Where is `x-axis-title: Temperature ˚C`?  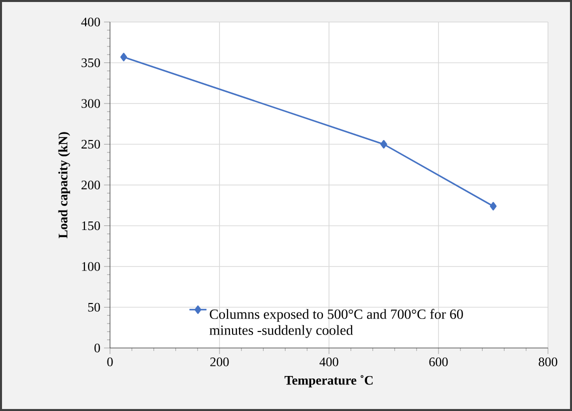 x-axis-title: Temperature ˚C is located at coordinates (328, 381).